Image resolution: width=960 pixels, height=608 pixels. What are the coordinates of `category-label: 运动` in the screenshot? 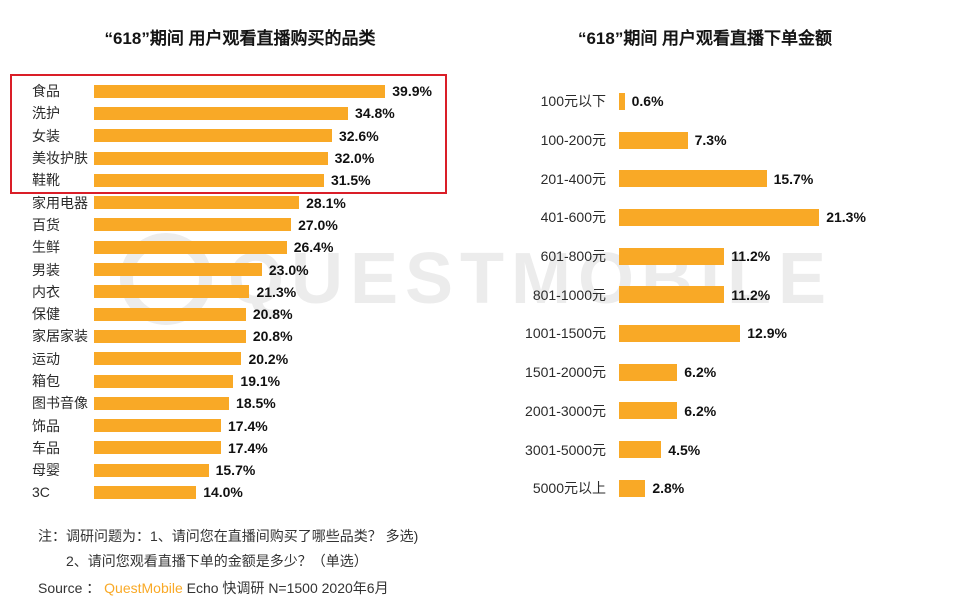 It's located at (46, 358).